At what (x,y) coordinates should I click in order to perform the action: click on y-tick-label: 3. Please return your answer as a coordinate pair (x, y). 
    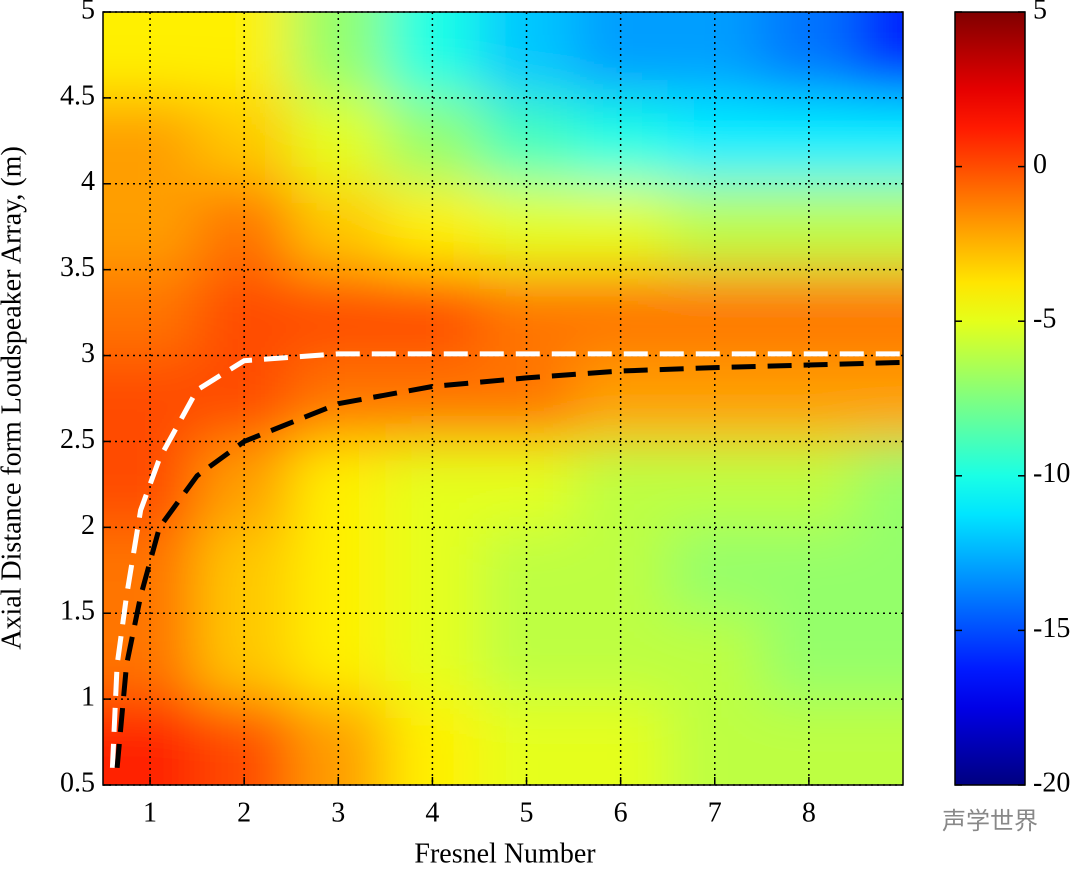
    Looking at the image, I should click on (88, 353).